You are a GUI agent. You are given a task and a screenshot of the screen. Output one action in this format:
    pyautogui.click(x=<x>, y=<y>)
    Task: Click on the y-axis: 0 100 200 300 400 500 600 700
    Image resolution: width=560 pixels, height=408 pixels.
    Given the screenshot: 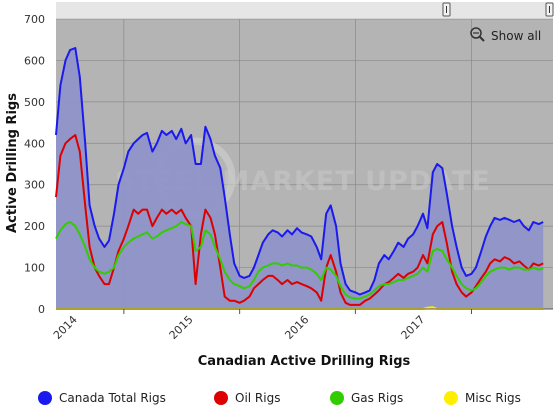 What is the action you would take?
    pyautogui.click(x=34, y=164)
    